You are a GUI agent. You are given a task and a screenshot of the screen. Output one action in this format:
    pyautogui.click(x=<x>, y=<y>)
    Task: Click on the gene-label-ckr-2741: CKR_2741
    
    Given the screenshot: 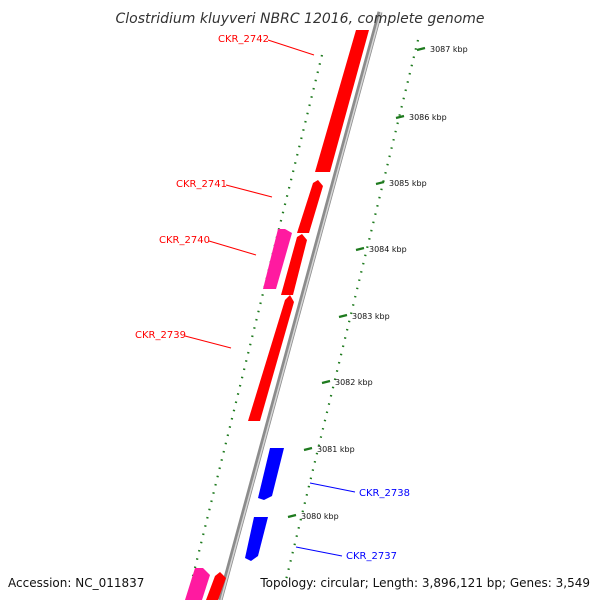 What is the action you would take?
    pyautogui.click(x=201, y=184)
    